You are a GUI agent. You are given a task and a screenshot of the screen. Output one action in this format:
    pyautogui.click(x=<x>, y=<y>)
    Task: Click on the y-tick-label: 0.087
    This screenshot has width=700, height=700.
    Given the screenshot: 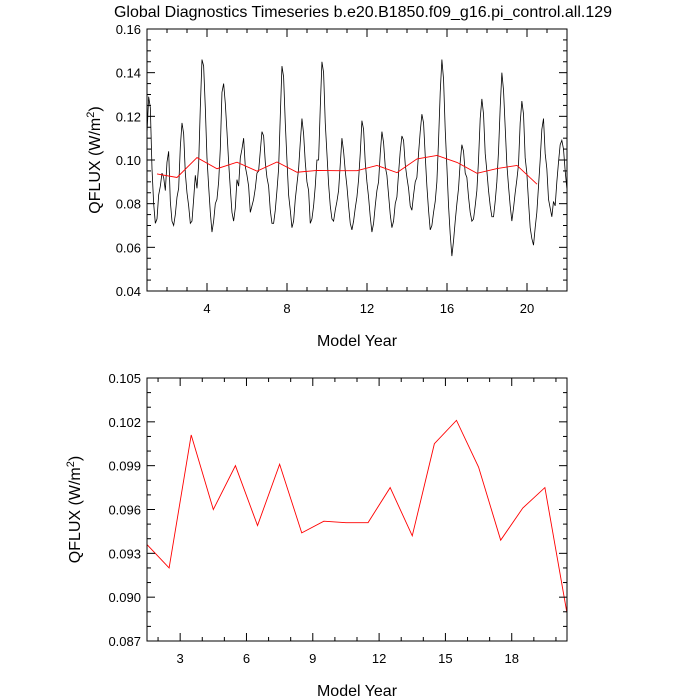 What is the action you would take?
    pyautogui.click(x=124, y=641)
    